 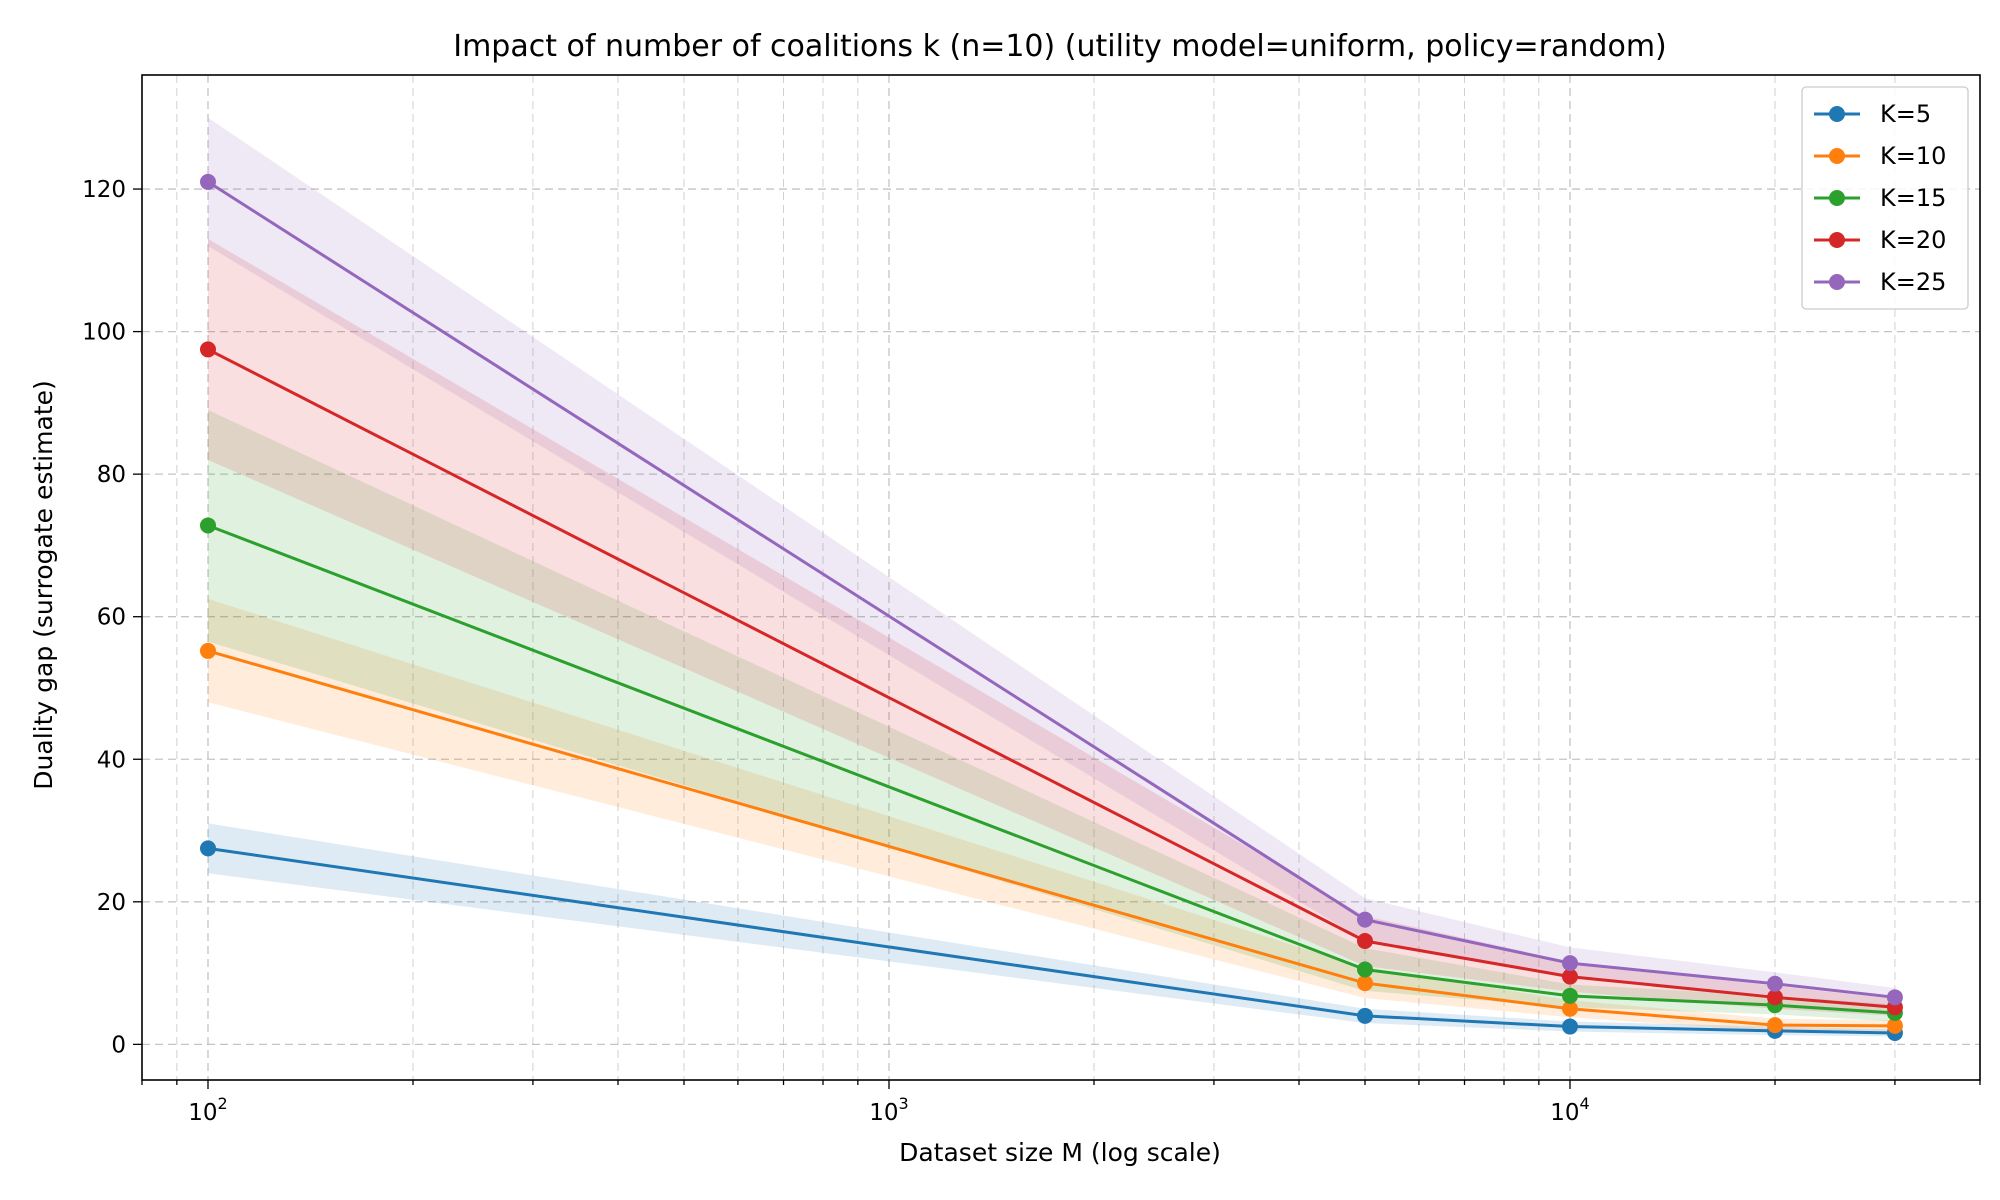 I want to click on legend-box, so click(x=1885, y=198).